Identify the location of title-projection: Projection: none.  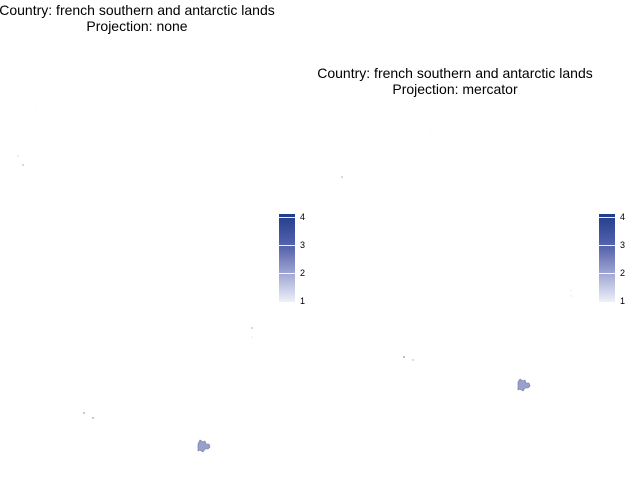
(137, 26).